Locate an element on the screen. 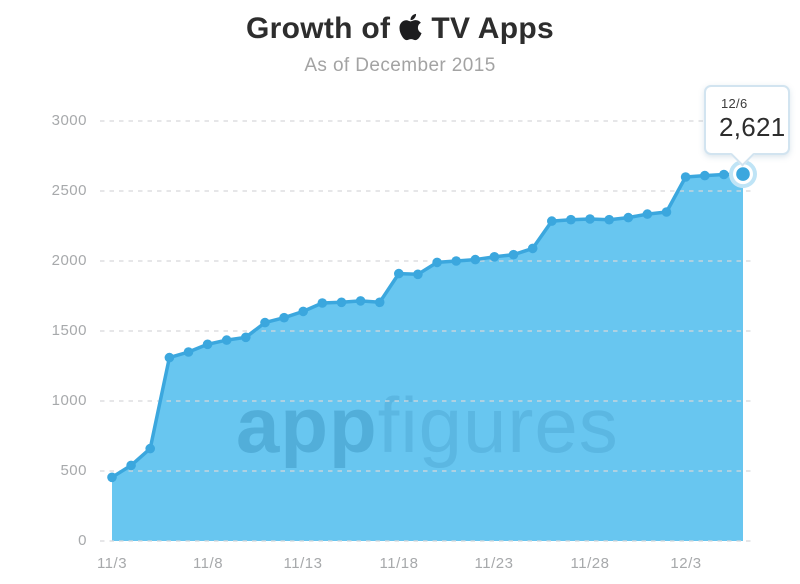 Image resolution: width=800 pixels, height=584 pixels. x-axis-tick-label: 12/3 is located at coordinates (686, 563).